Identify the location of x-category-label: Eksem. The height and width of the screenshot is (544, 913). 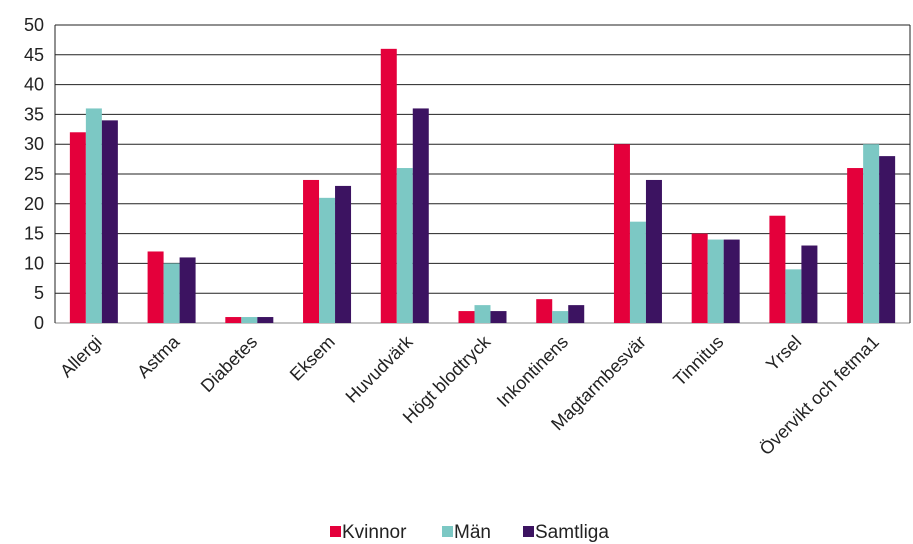
(312, 358).